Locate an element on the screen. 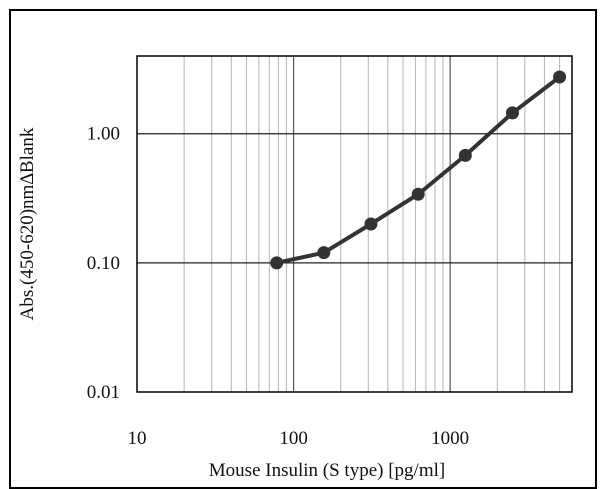  x-axis-title: Mouse Insulin (S type) [pg/ml] is located at coordinates (327, 470).